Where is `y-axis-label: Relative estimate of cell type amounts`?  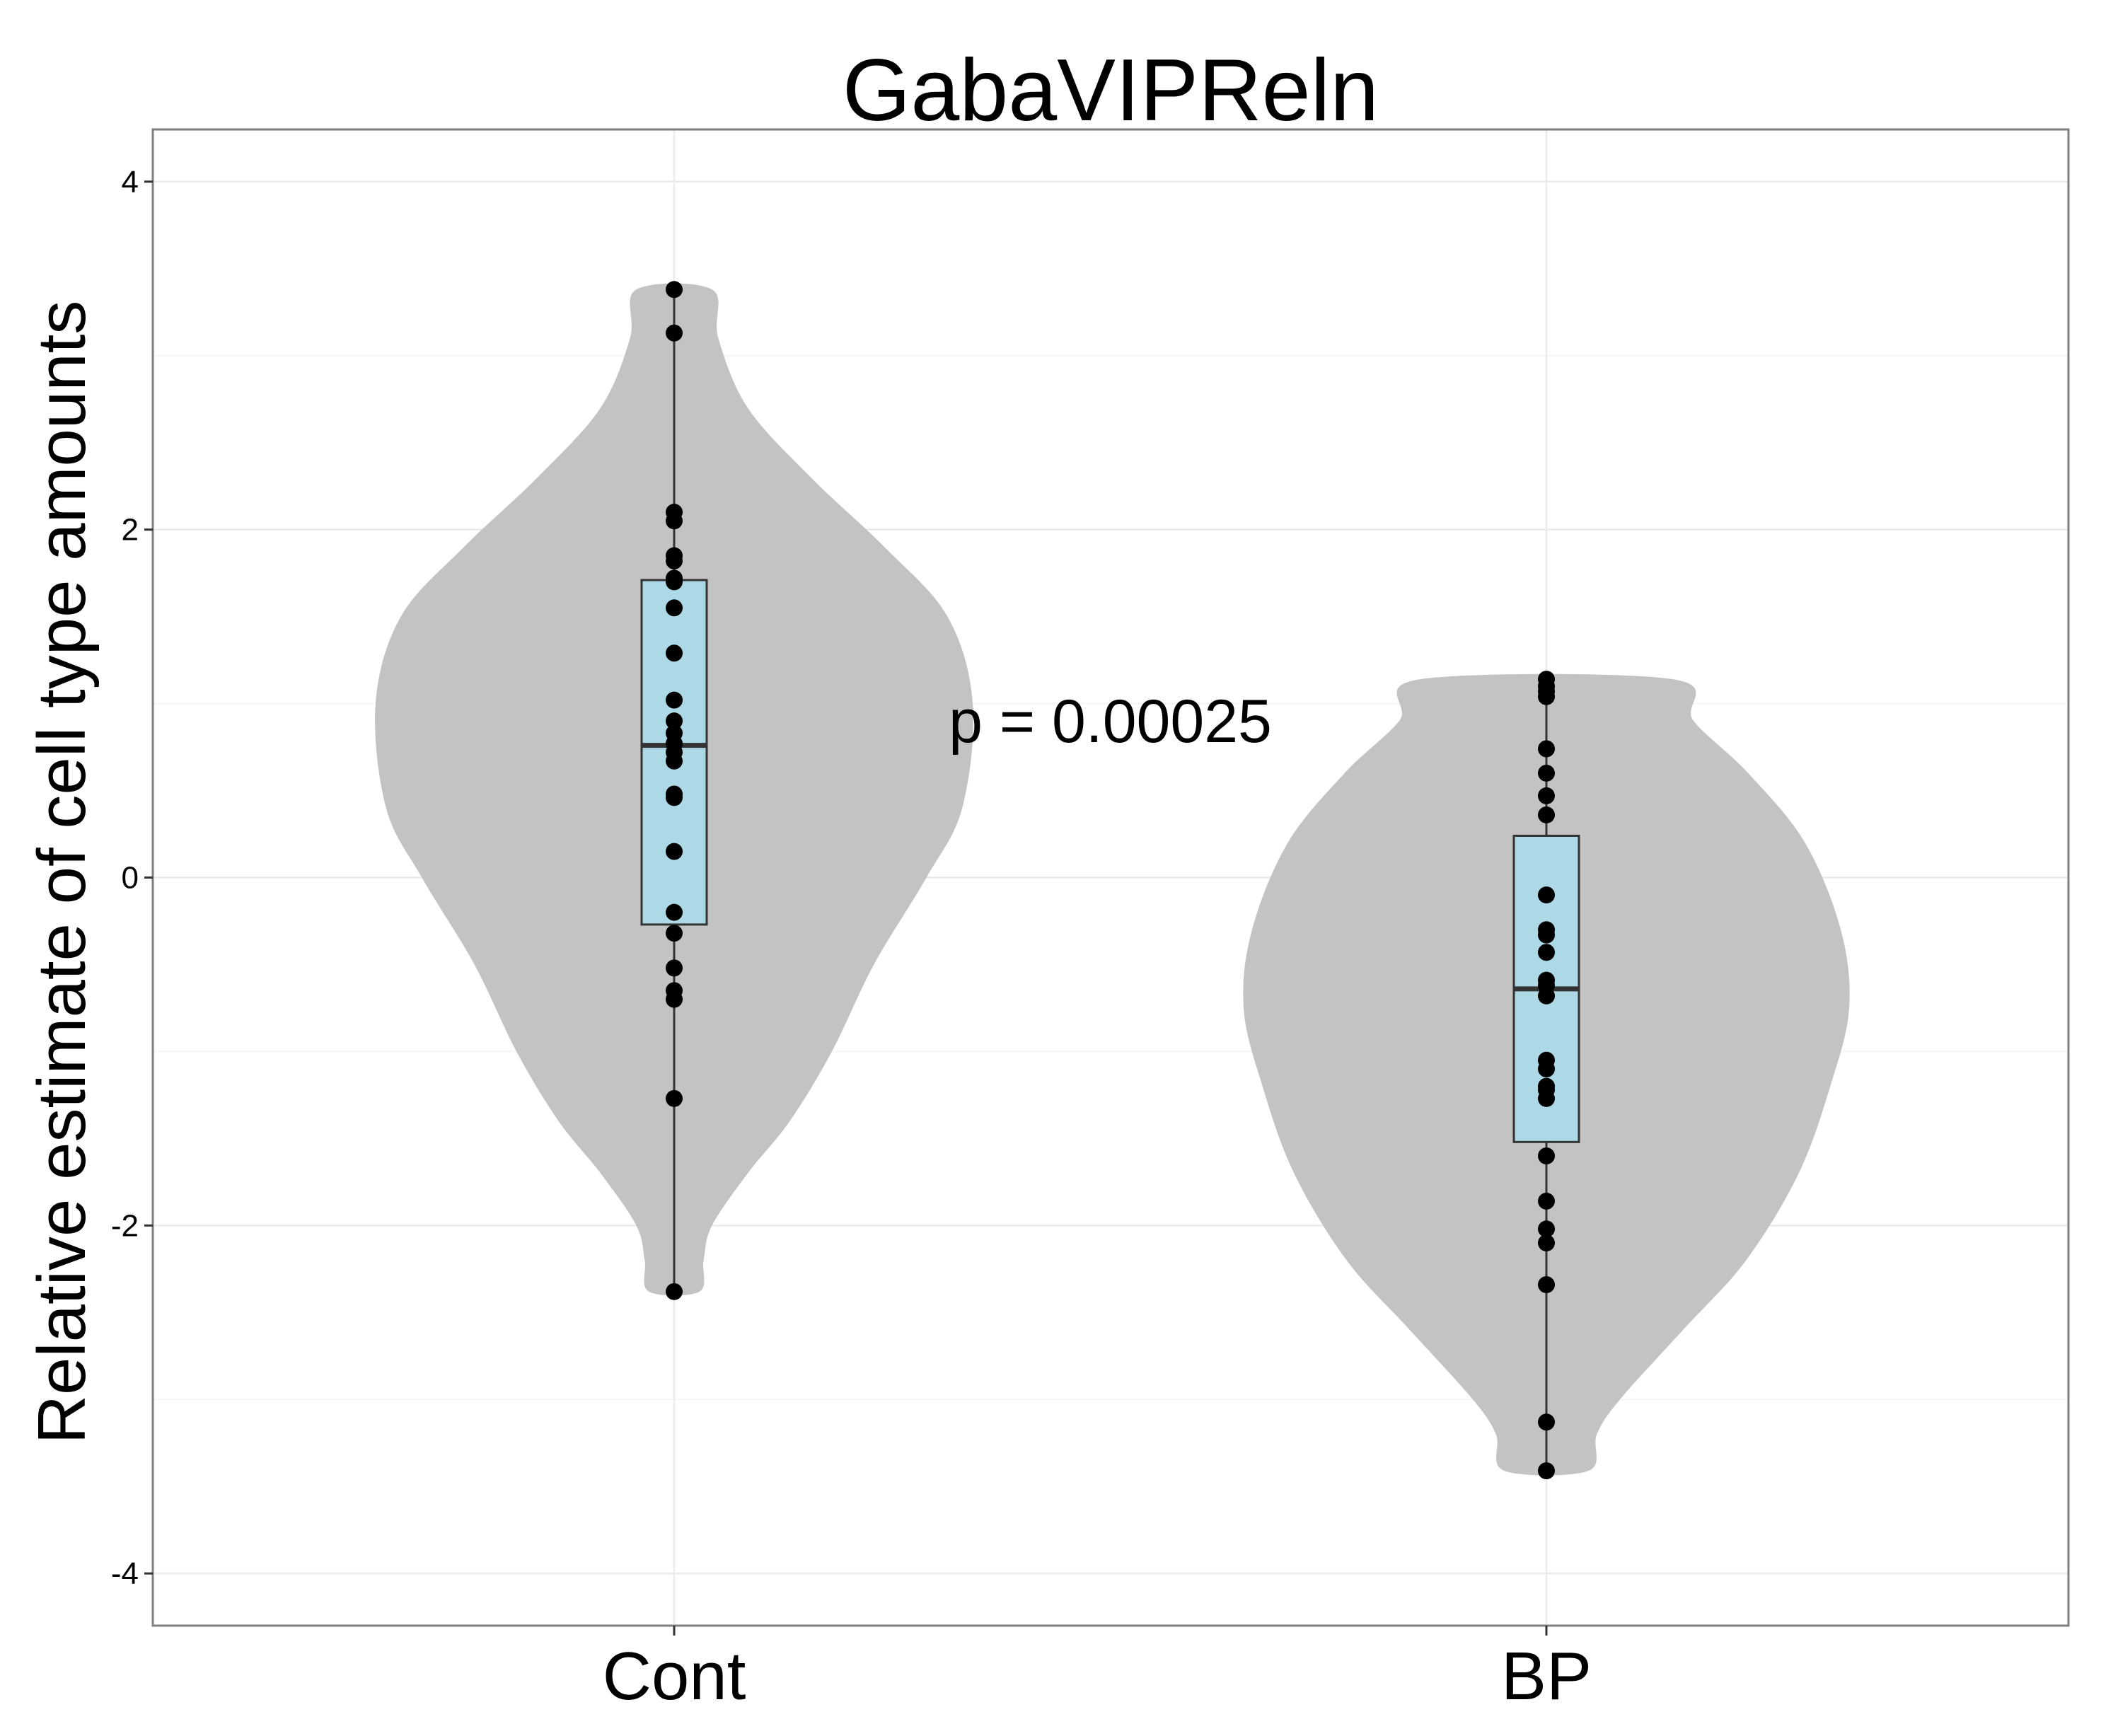 y-axis-label: Relative estimate of cell type amounts is located at coordinates (62, 873).